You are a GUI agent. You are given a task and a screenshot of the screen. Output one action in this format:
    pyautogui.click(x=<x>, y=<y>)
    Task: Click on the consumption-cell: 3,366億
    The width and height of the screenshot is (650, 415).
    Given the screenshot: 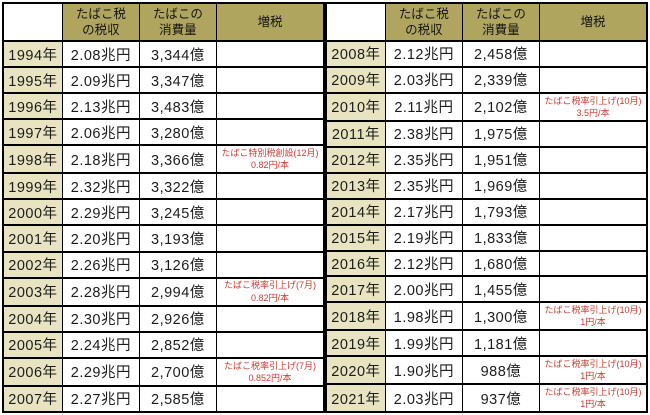 What is the action you would take?
    pyautogui.click(x=177, y=159)
    